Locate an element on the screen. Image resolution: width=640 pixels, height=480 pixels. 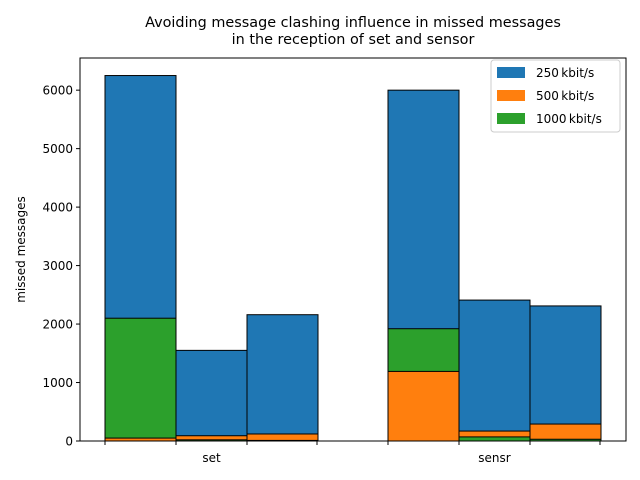
bar-sensr-1-500kbits is located at coordinates (423, 406).